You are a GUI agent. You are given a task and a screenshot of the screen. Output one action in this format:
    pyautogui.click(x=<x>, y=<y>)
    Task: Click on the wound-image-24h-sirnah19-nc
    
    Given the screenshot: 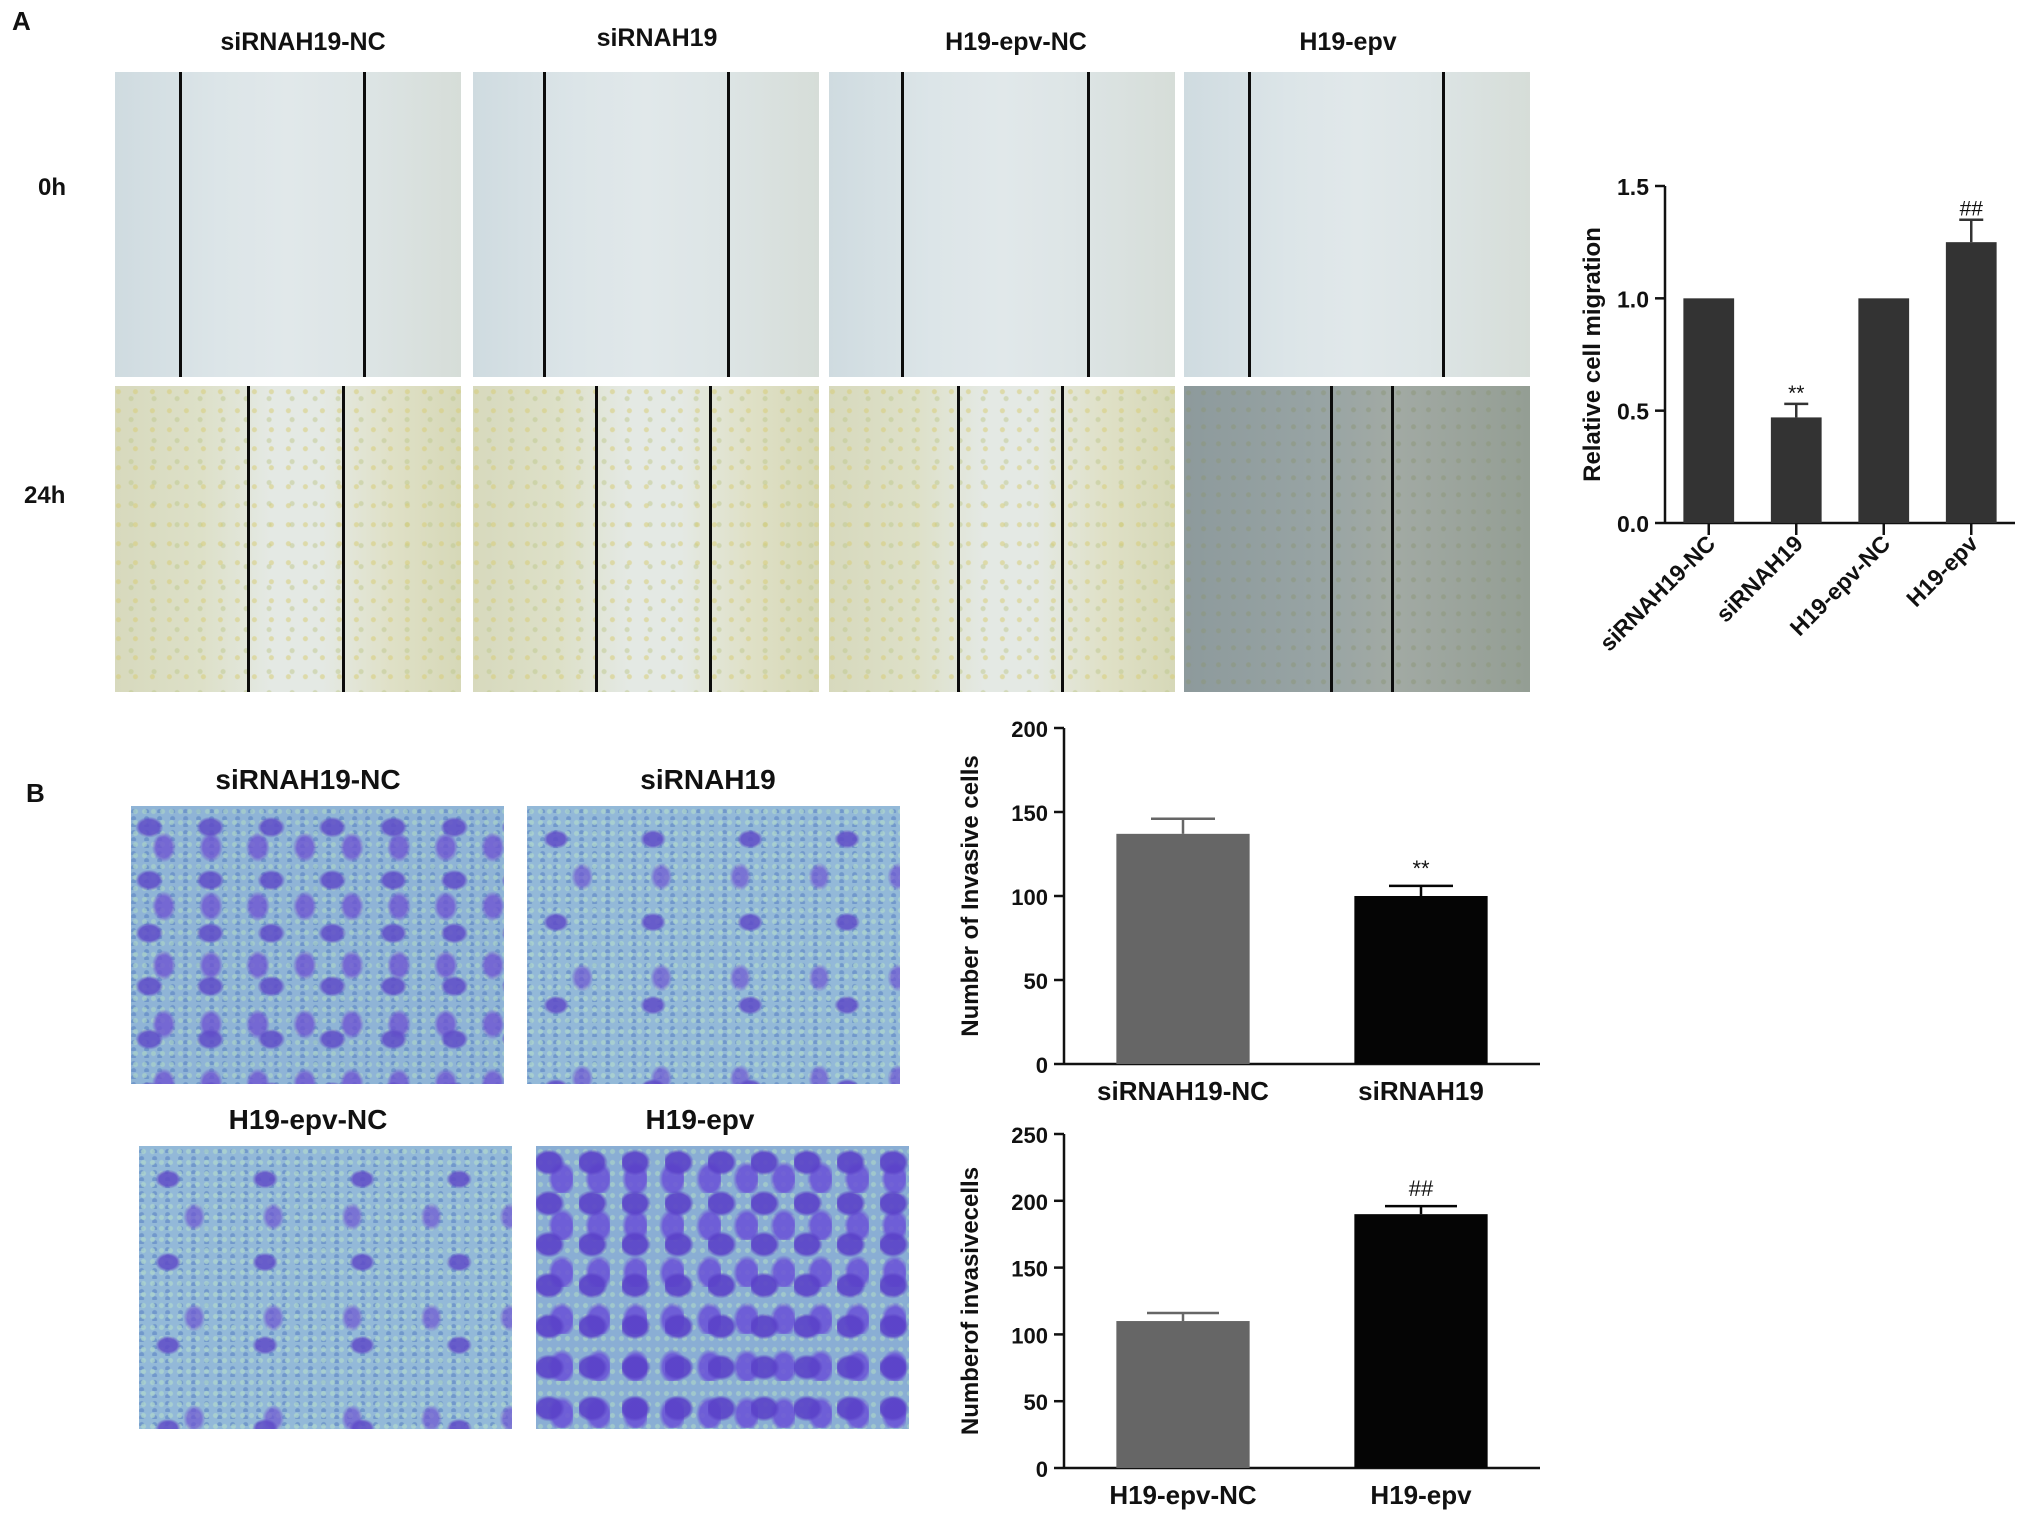 What is the action you would take?
    pyautogui.click(x=288, y=539)
    